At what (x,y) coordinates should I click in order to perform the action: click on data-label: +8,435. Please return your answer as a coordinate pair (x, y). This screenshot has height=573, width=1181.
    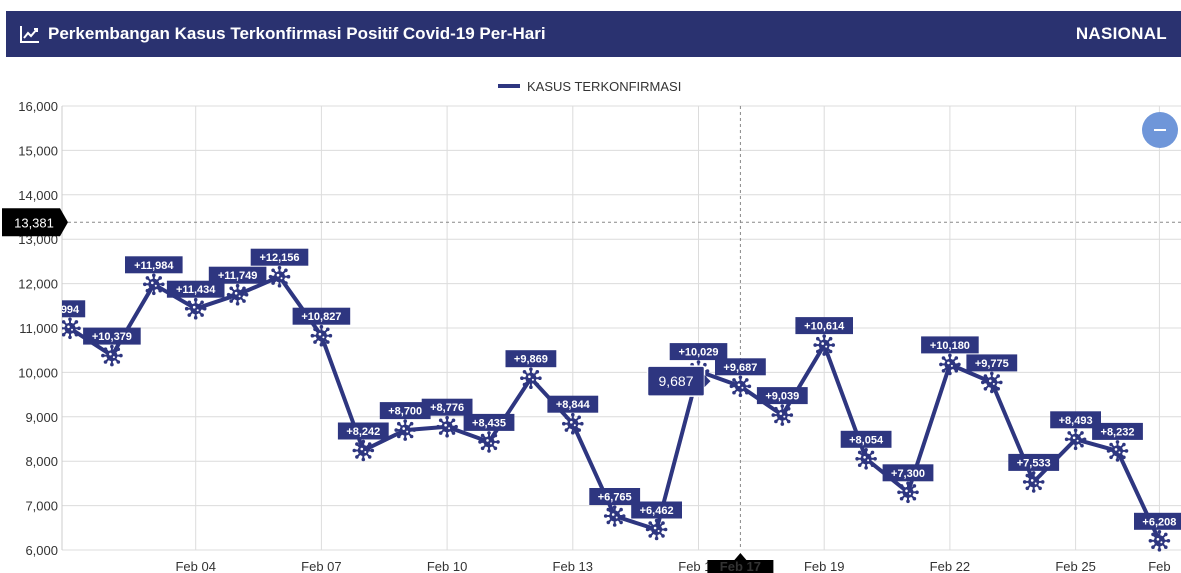
    Looking at the image, I should click on (489, 422).